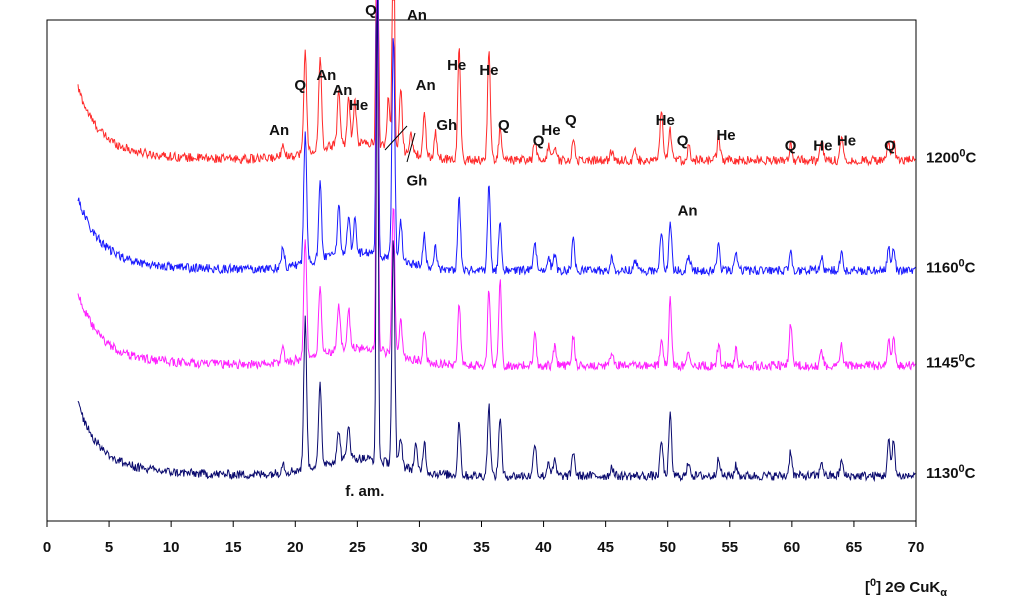 The width and height of the screenshot is (1013, 609). I want to click on x-tick-label-10: 10, so click(171, 547).